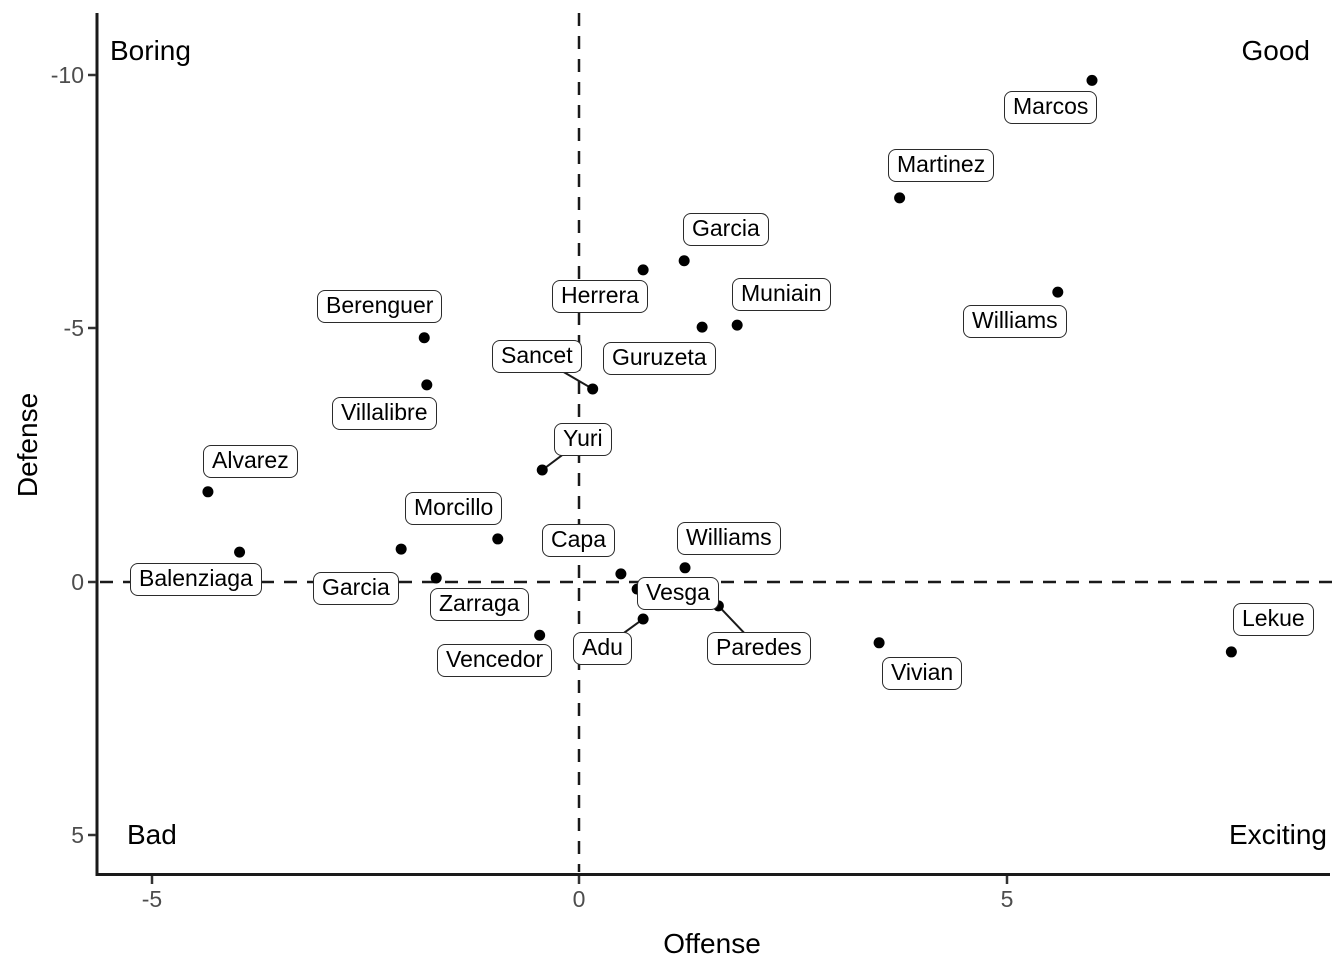  I want to click on data-point-morcillo, so click(498, 539).